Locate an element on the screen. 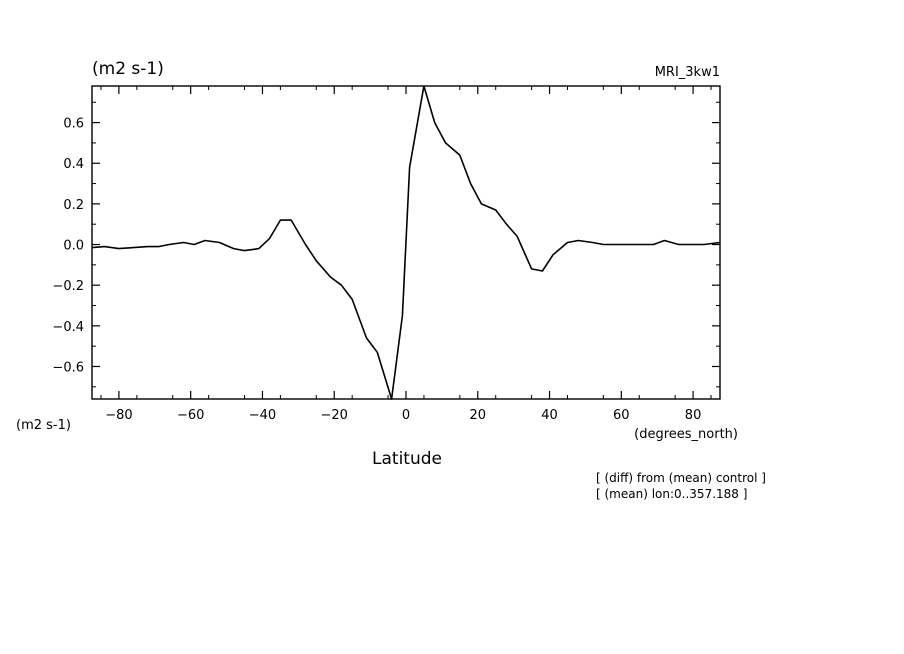 Image resolution: width=904 pixels, height=654 pixels. x-tick-label: −40 is located at coordinates (262, 415).